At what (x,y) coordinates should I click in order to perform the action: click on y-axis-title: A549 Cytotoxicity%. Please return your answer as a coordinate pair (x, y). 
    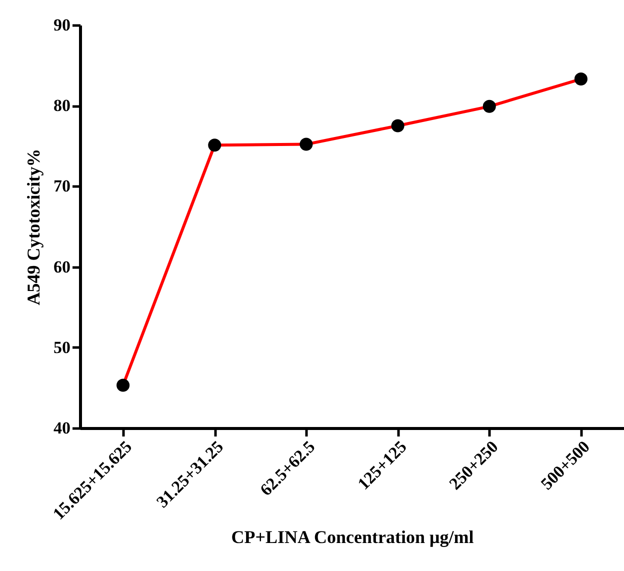
    Looking at the image, I should click on (34, 227).